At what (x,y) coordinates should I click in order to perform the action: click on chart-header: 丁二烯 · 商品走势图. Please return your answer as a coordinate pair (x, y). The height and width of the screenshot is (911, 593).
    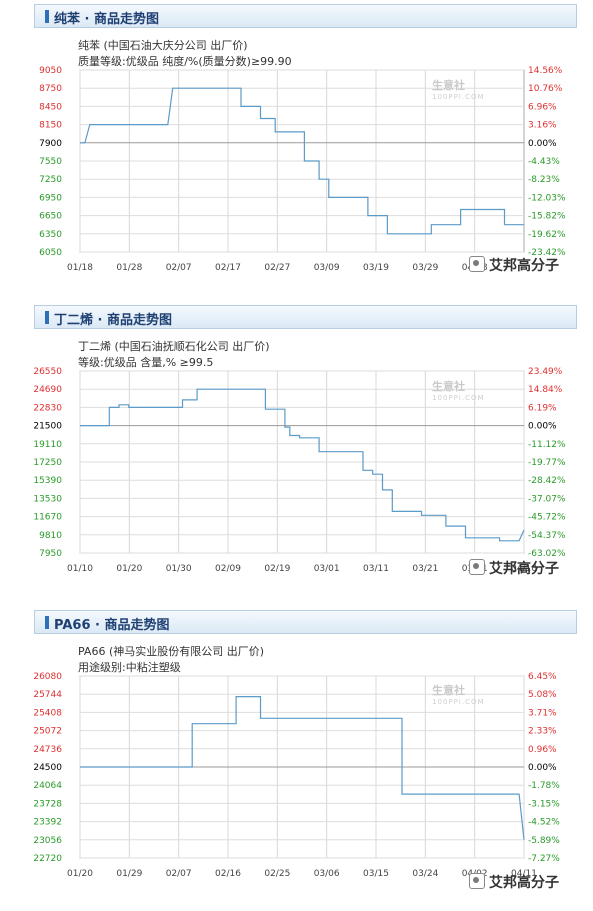
    Looking at the image, I should click on (305, 317).